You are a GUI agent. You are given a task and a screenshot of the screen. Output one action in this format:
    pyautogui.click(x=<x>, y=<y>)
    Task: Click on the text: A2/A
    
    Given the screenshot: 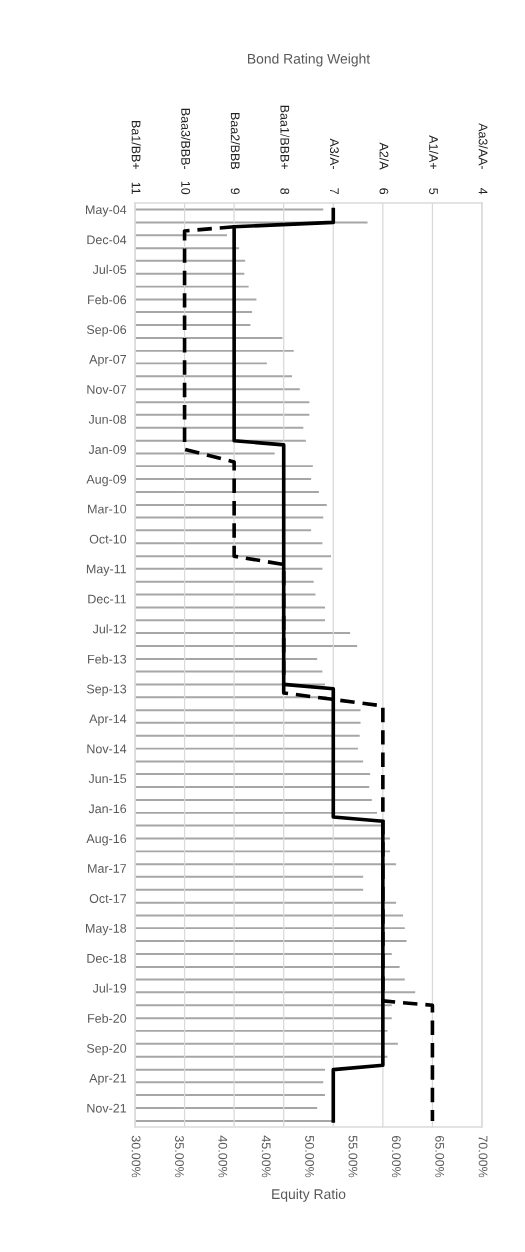 What is the action you would take?
    pyautogui.click(x=384, y=156)
    